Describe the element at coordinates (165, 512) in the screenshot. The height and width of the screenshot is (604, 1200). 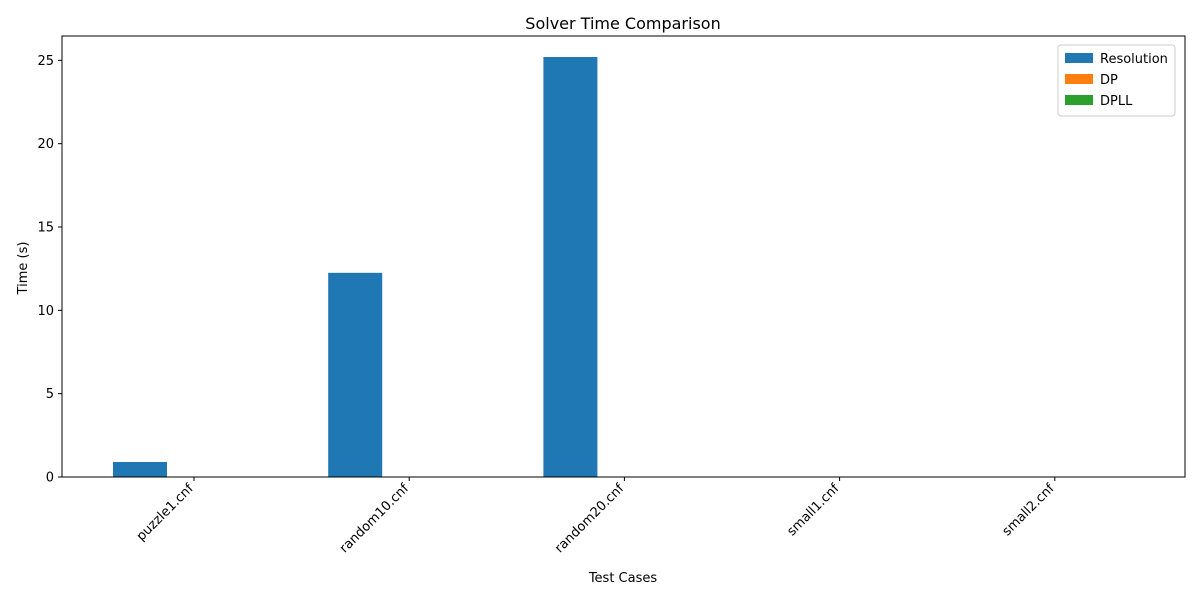
I see `x-tick-label: puzzle1.cnf` at that location.